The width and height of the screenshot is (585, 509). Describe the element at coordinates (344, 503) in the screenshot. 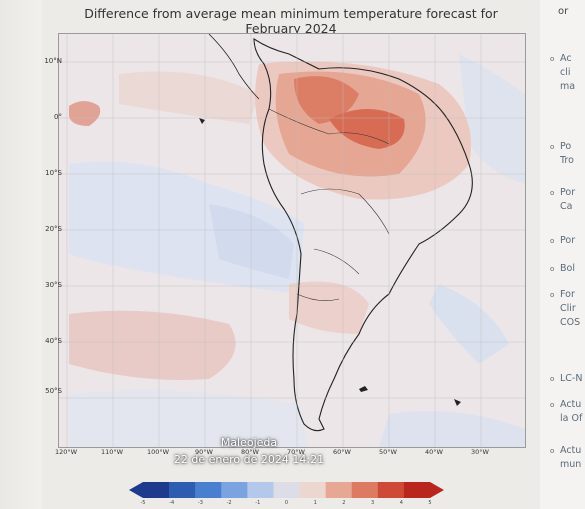

I see `colorbar-tick-label: 2` at that location.